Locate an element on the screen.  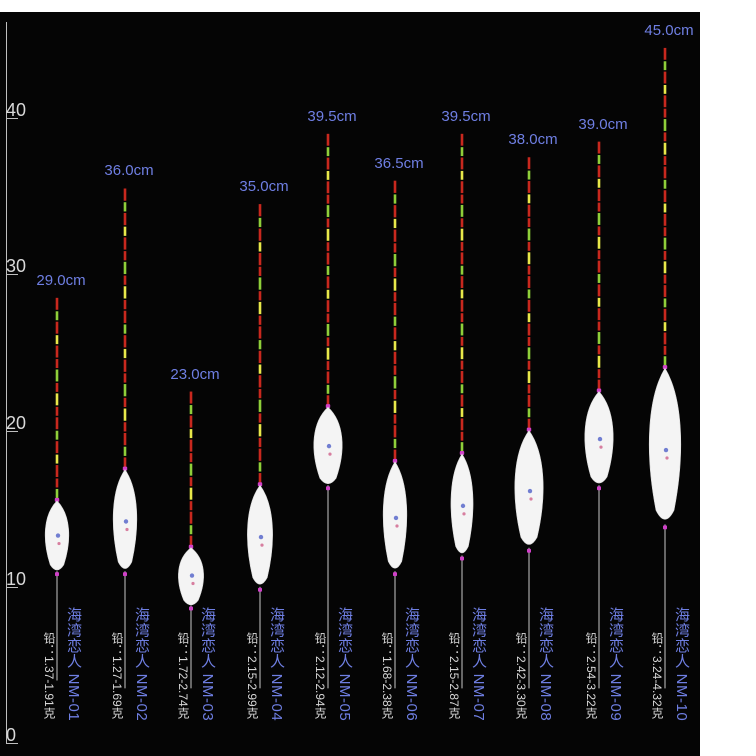
float-length-label: 36.0cm is located at coordinates (129, 171).